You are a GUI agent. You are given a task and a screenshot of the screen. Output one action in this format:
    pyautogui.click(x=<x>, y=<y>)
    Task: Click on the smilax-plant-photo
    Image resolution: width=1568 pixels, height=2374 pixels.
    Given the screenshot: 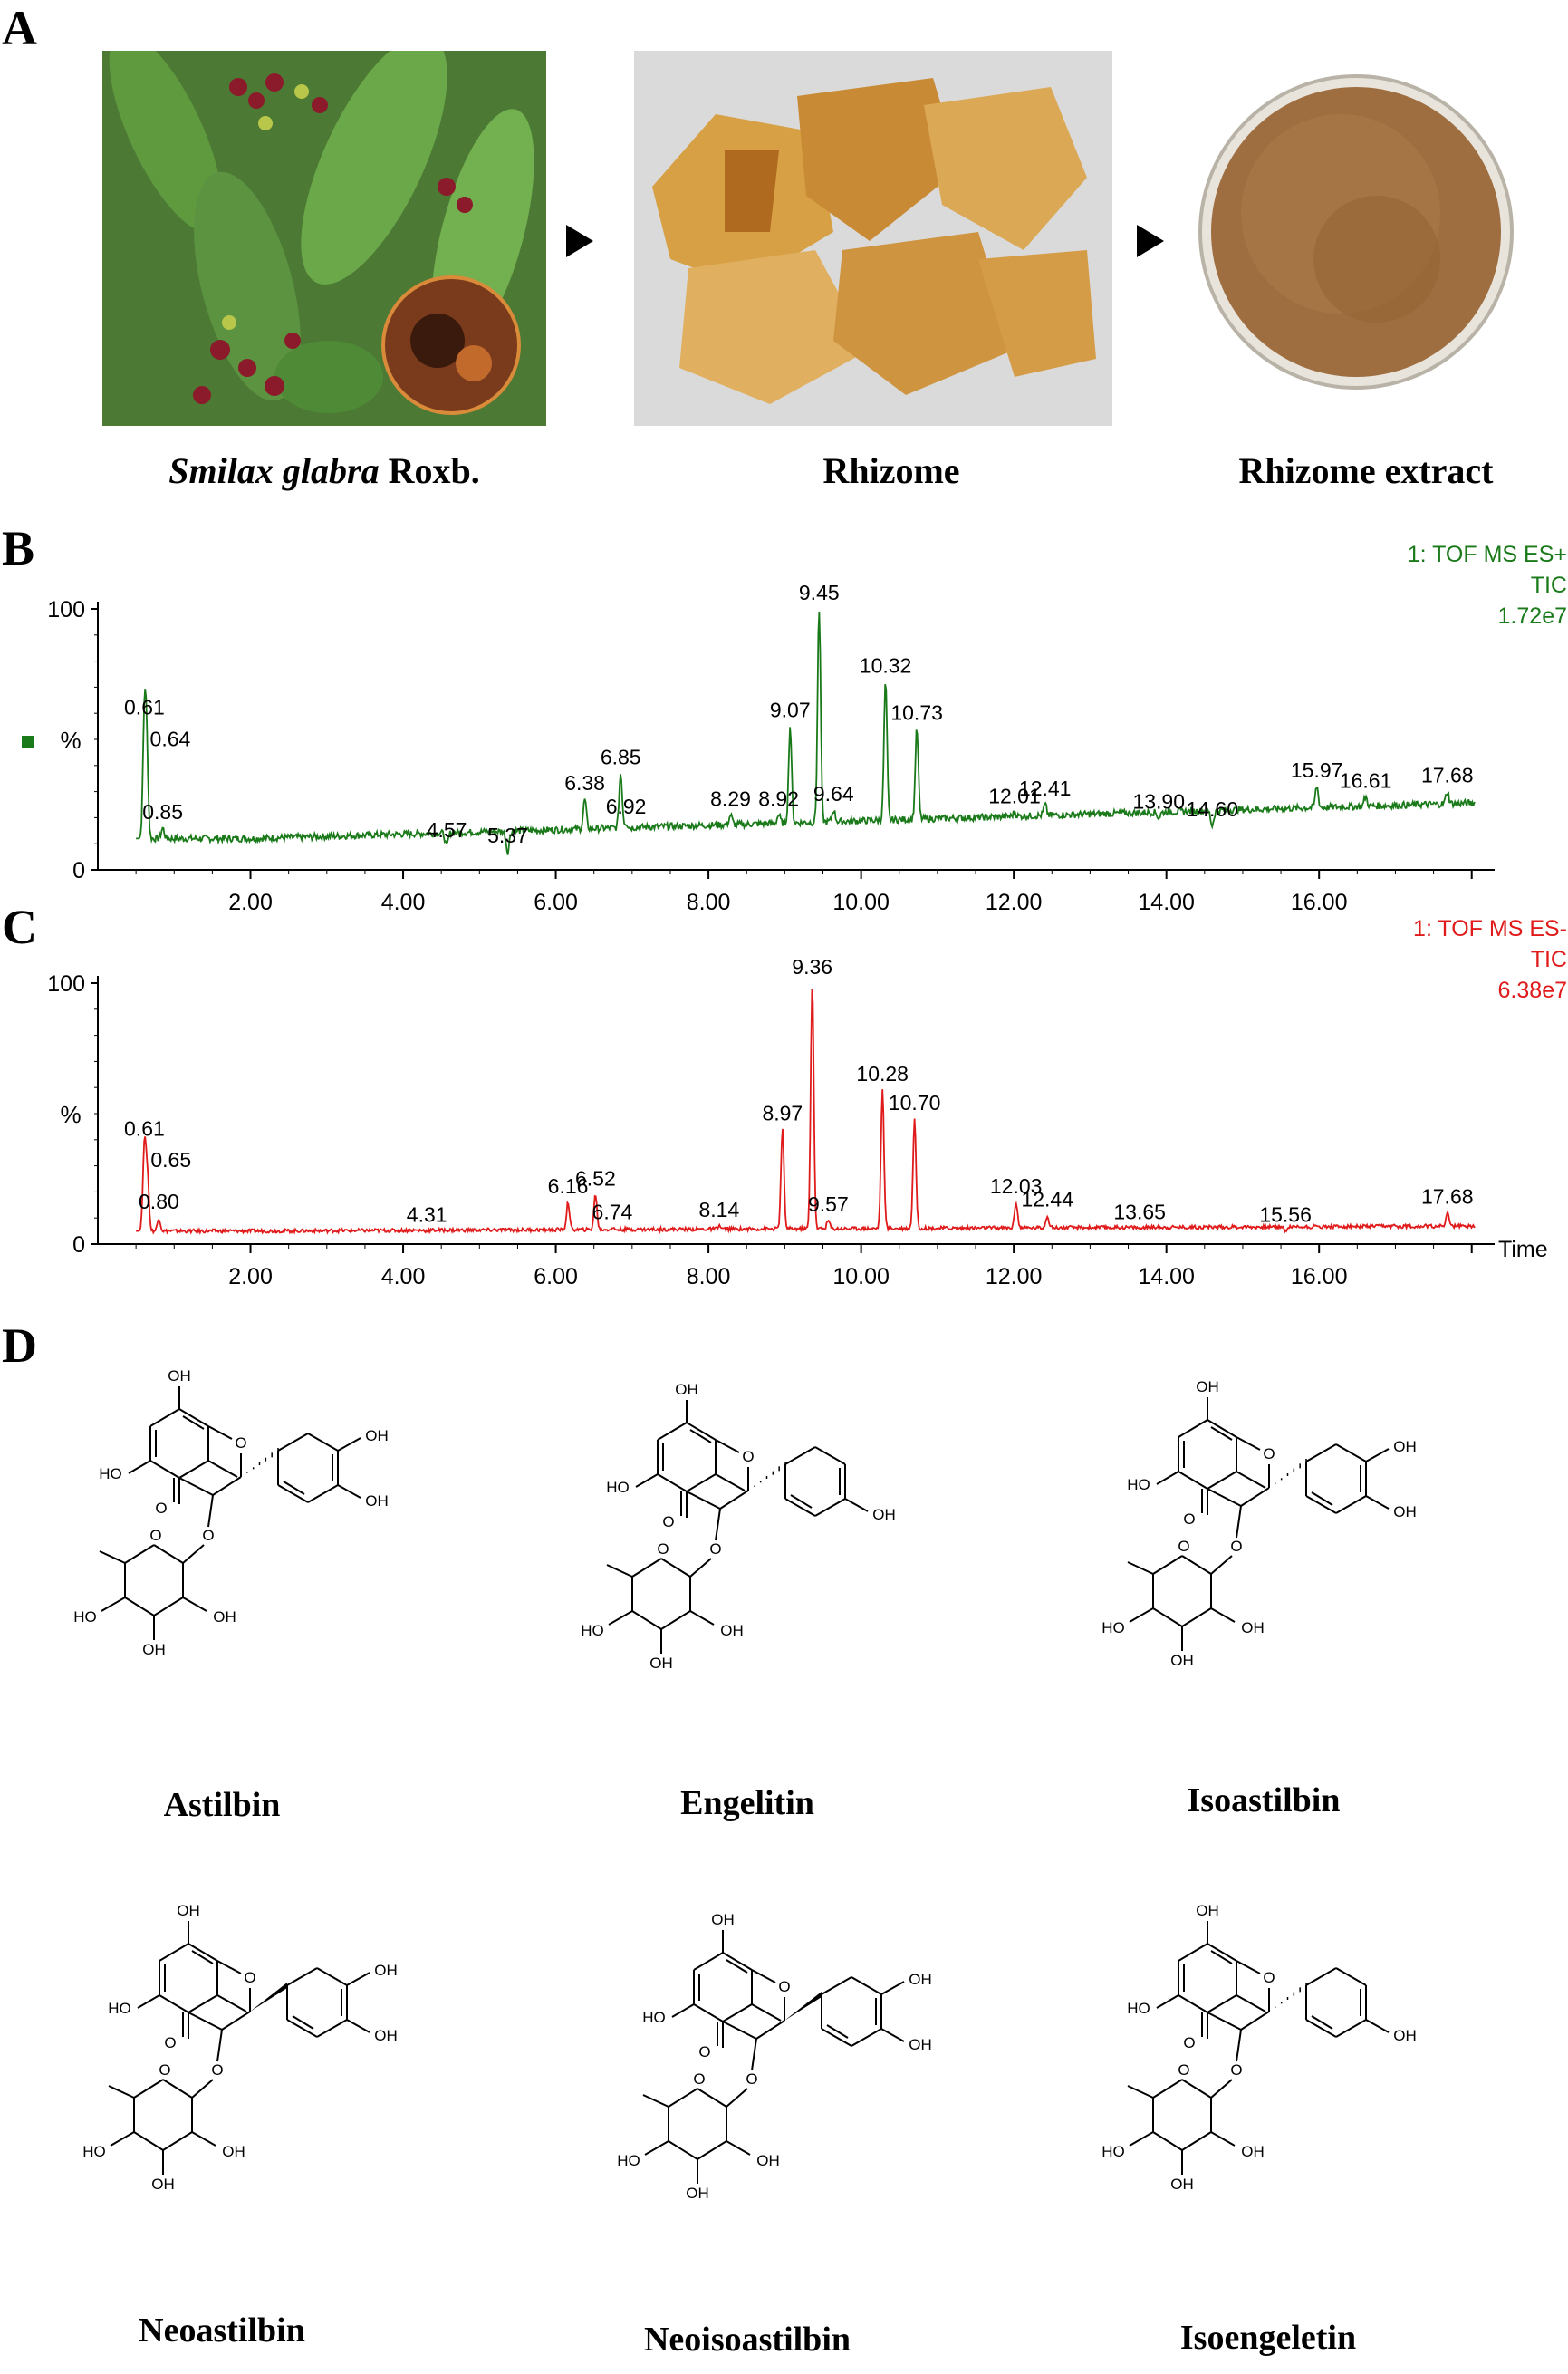 What is the action you would take?
    pyautogui.click(x=324, y=238)
    